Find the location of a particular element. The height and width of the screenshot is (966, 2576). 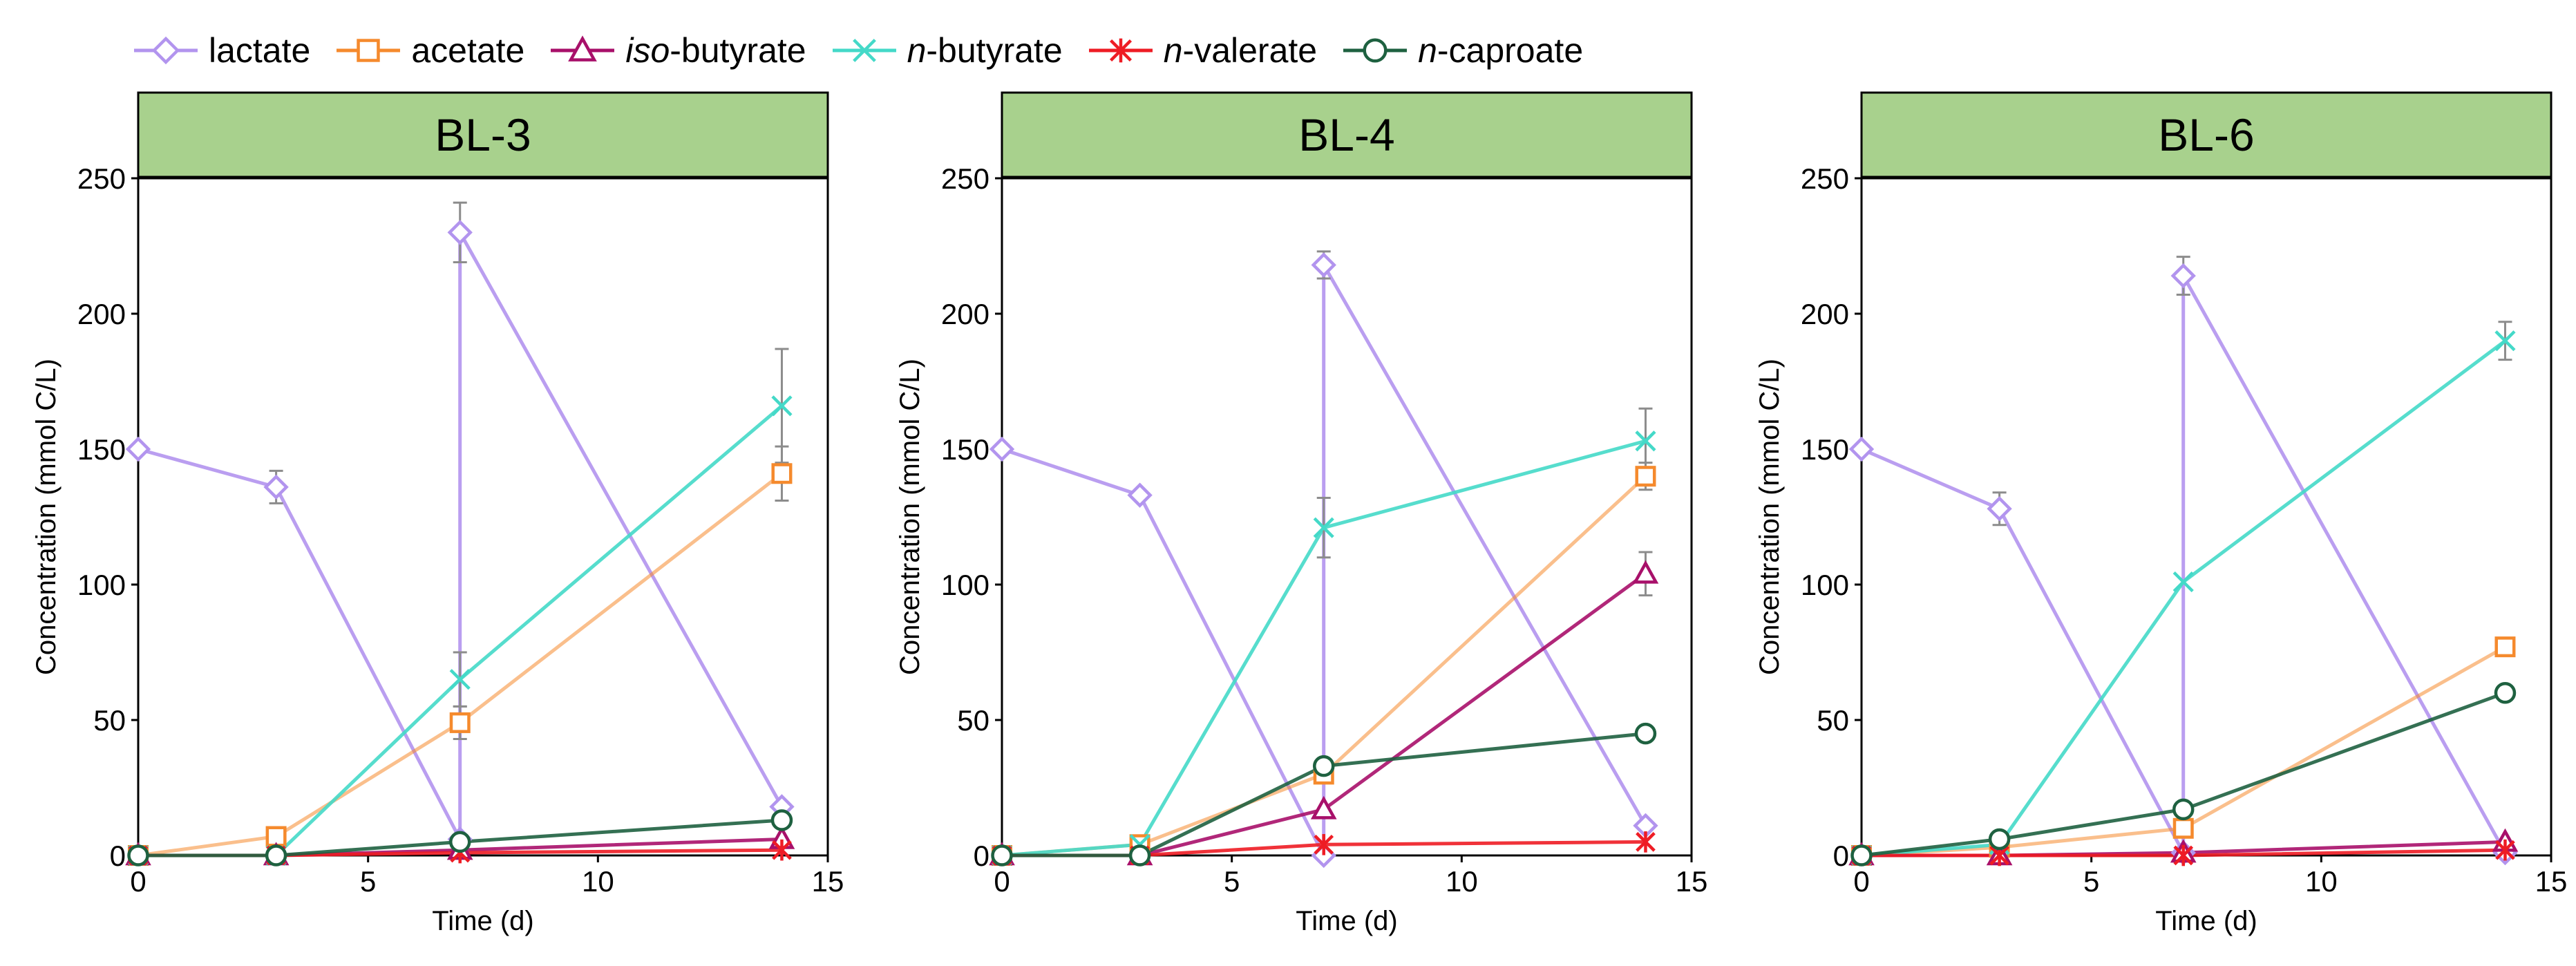

legend-item-n-caproate: n-caproate is located at coordinates (1462, 50).